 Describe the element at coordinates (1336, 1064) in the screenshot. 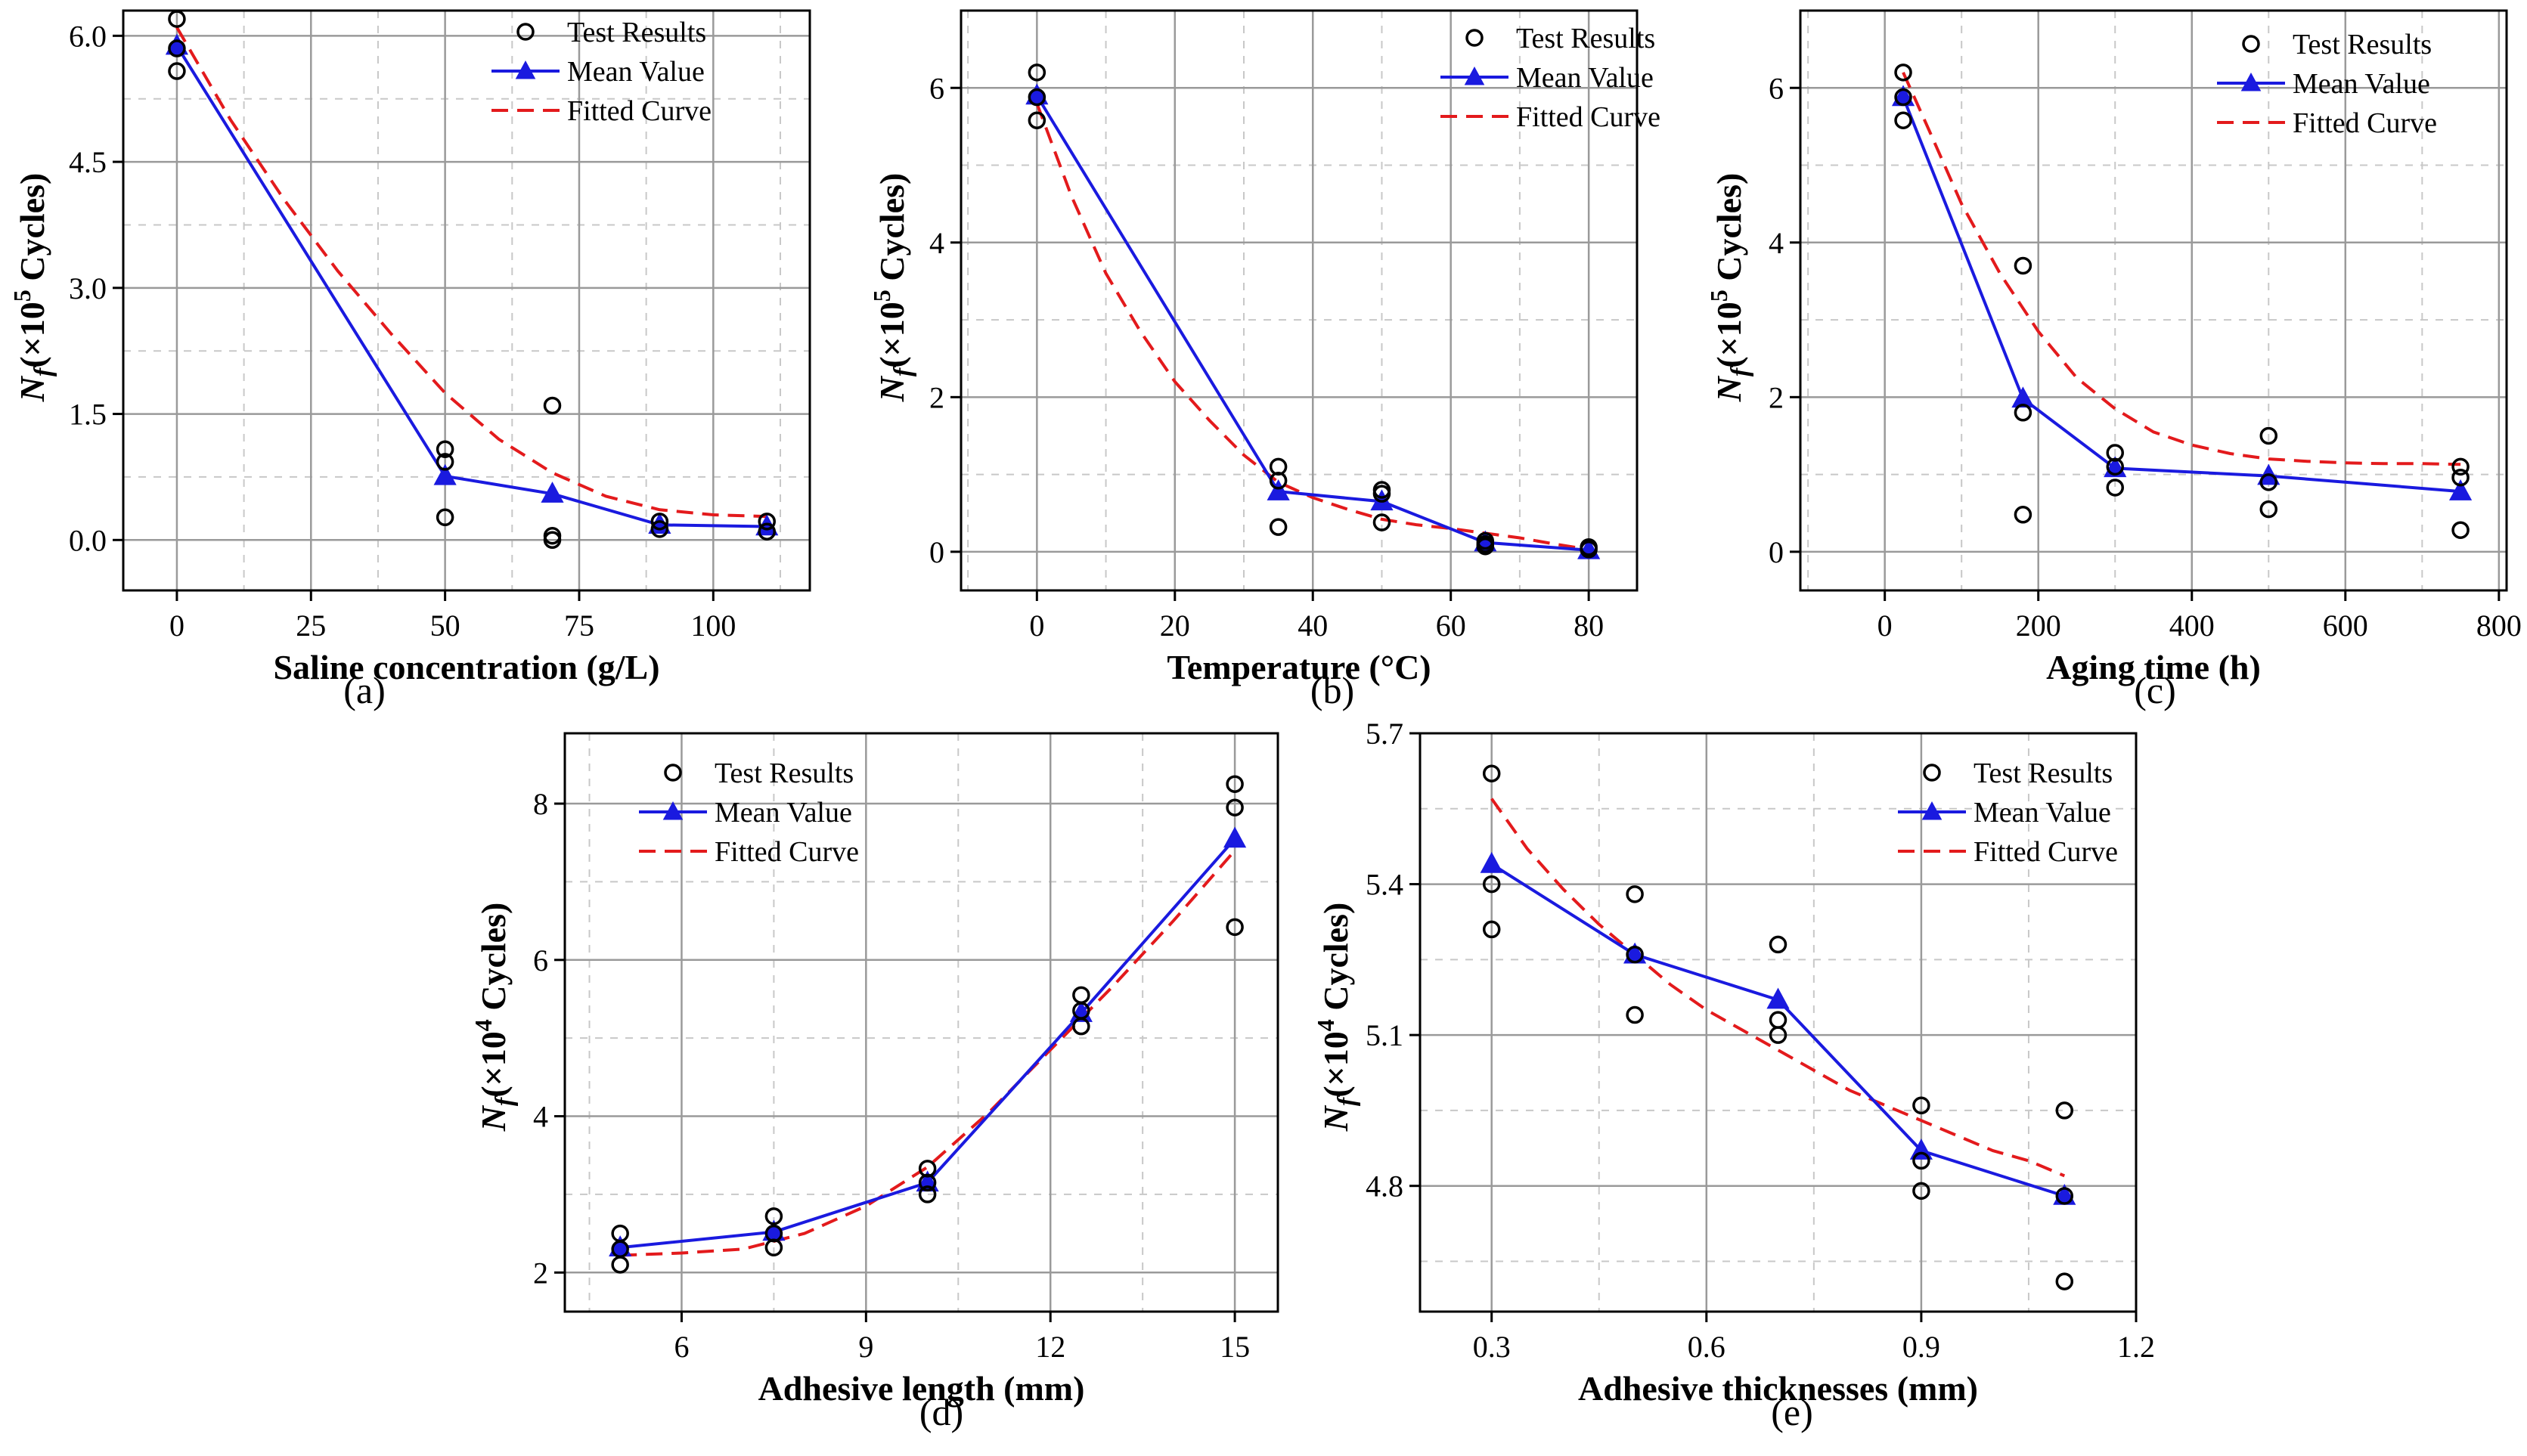

I see `y-label-rest: (×10` at that location.